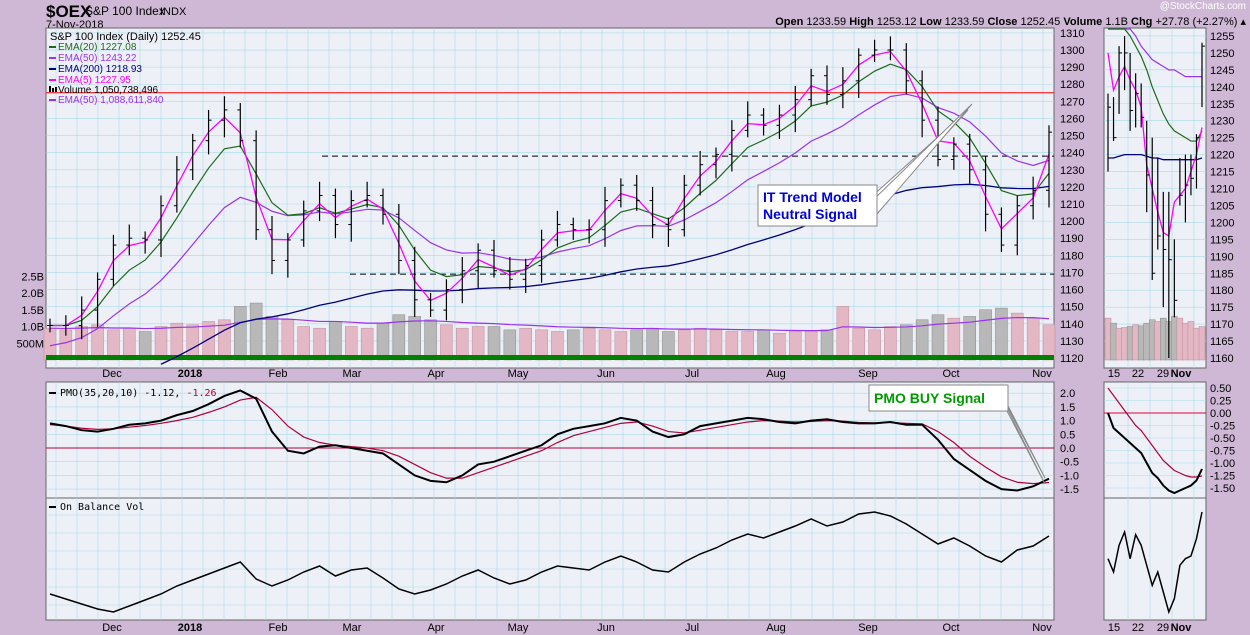 The image size is (1250, 635). What do you see at coordinates (138, 393) in the screenshot?
I see `legend-pmo: PMO(35,20,10) -1.12, -1.26` at bounding box center [138, 393].